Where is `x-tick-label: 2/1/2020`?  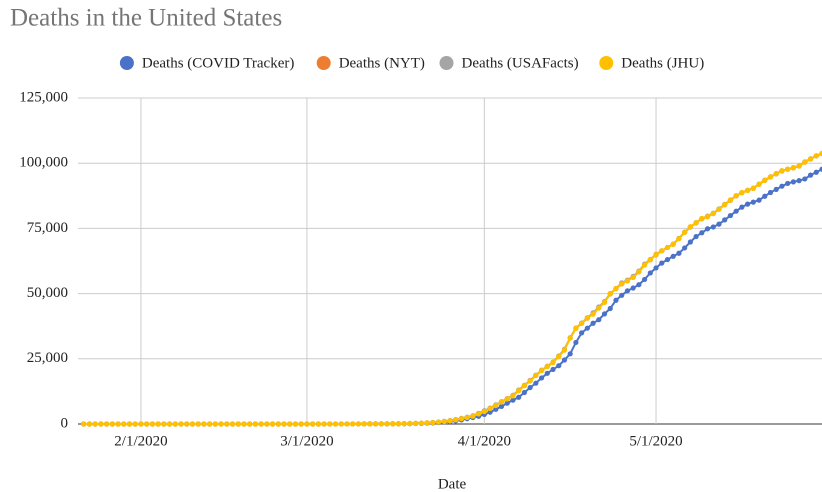
x-tick-label: 2/1/2020 is located at coordinates (140, 441).